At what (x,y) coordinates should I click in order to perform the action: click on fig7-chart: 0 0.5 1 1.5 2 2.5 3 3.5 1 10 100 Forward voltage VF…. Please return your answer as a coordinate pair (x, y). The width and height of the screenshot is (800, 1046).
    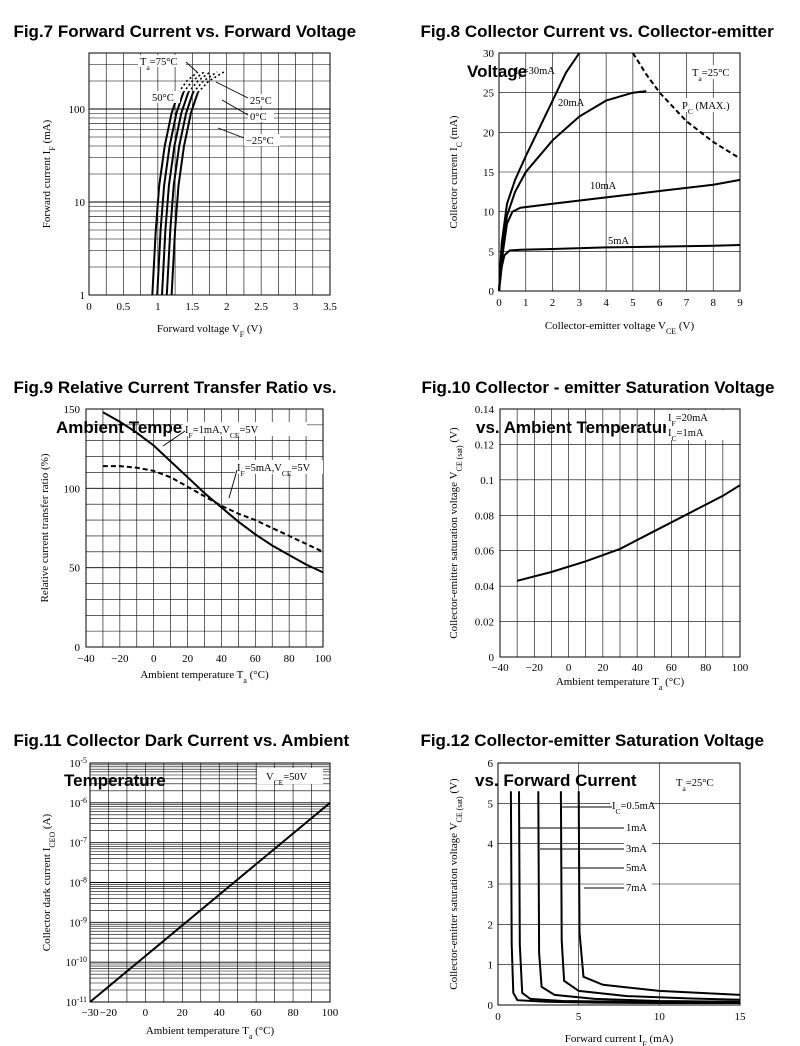
    Looking at the image, I should click on (189, 195).